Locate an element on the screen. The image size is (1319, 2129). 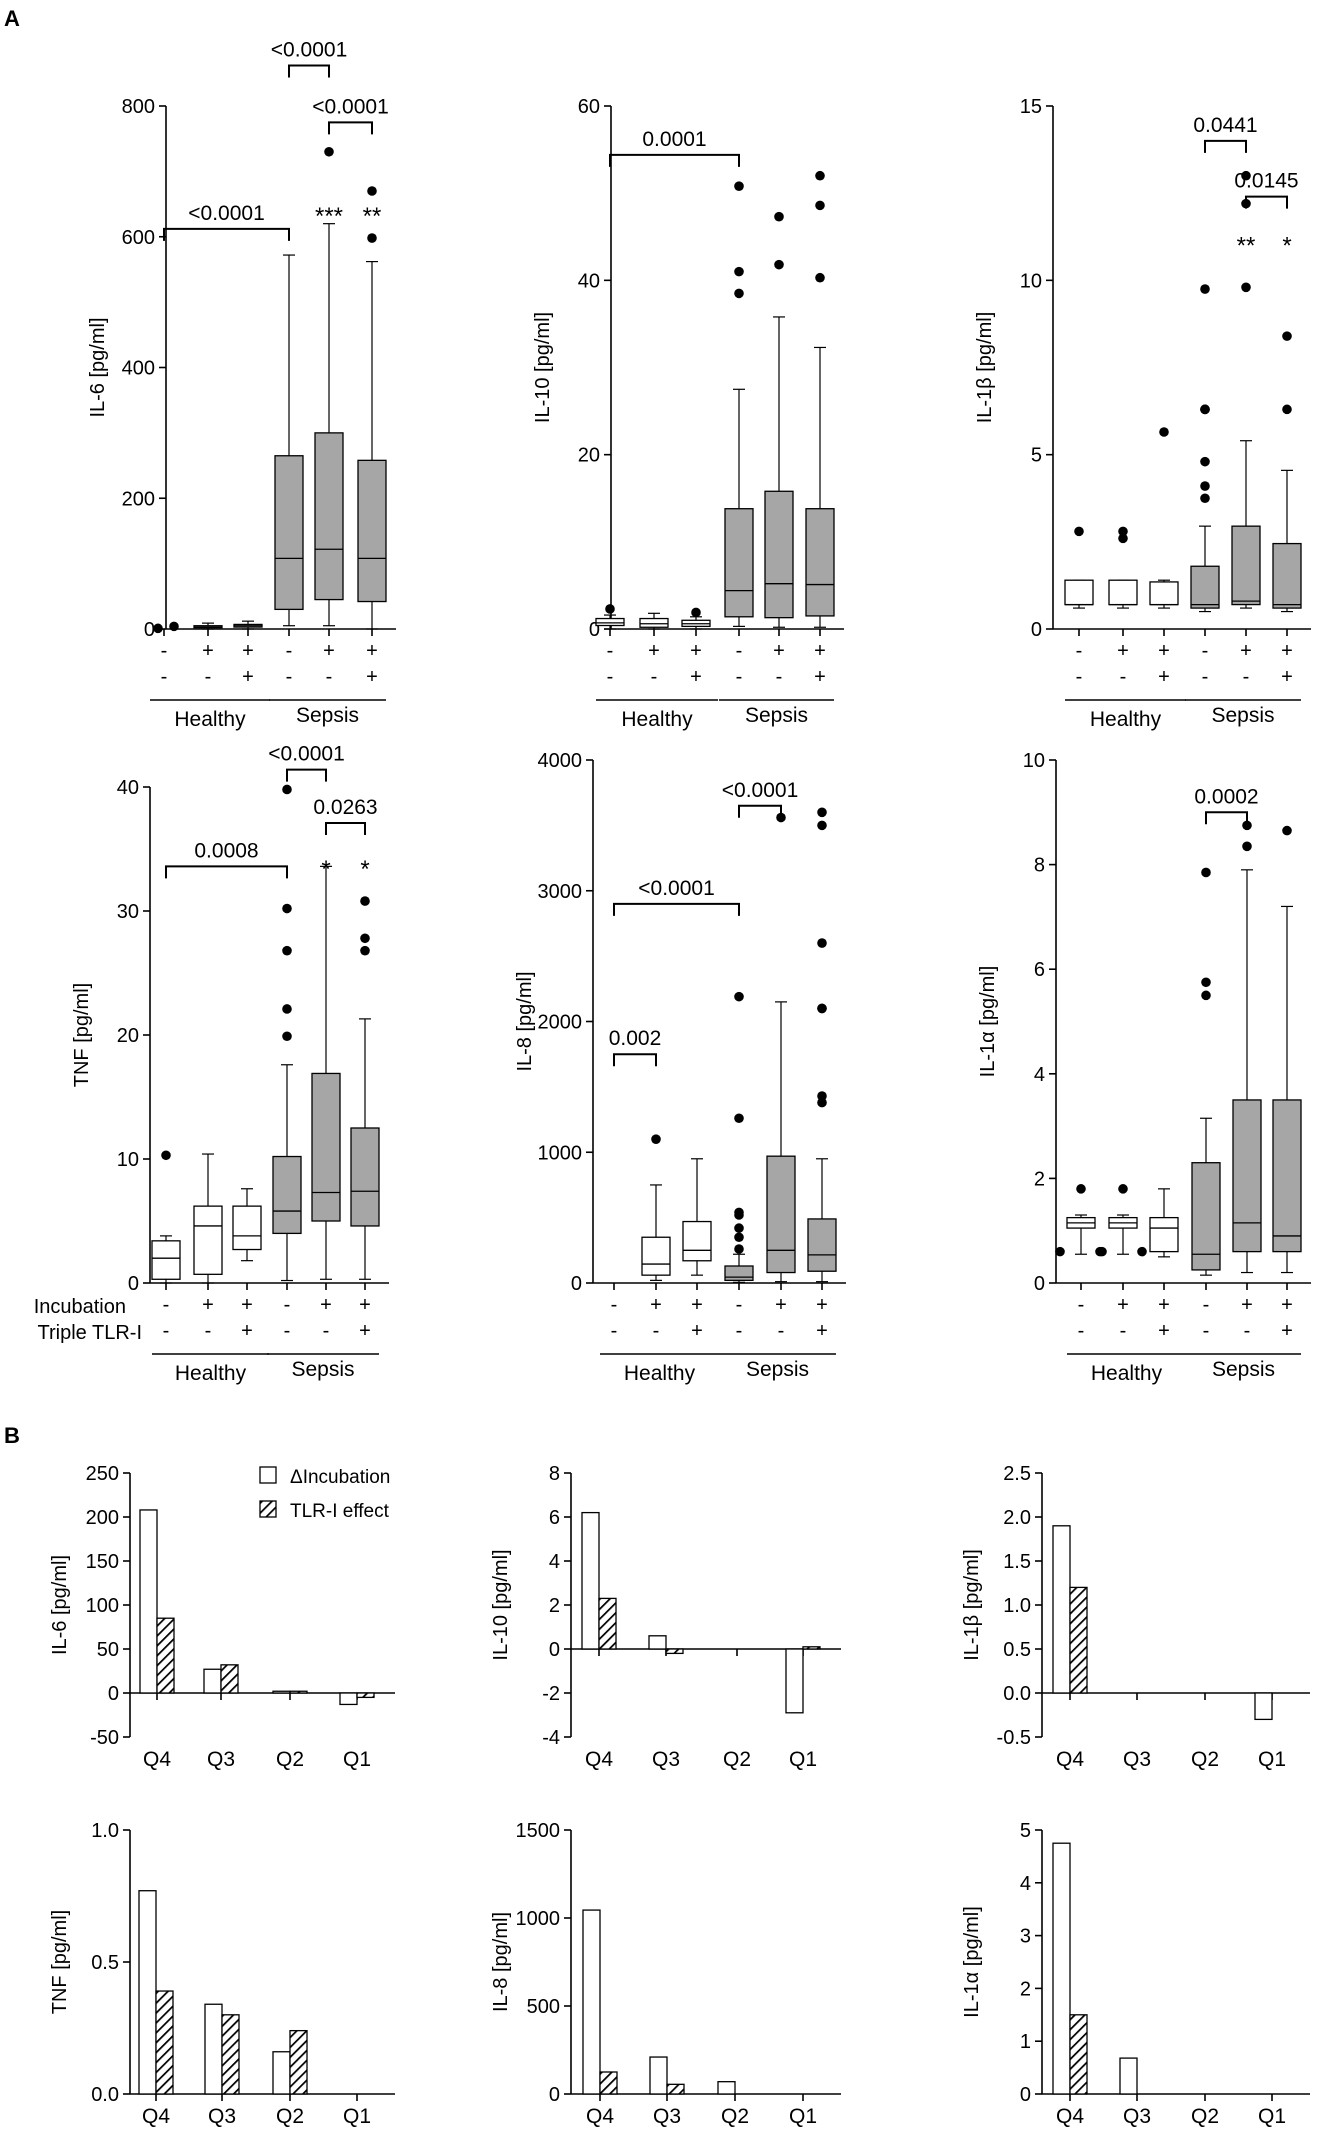
y-tick-label: 1000 is located at coordinates (538, 1919).